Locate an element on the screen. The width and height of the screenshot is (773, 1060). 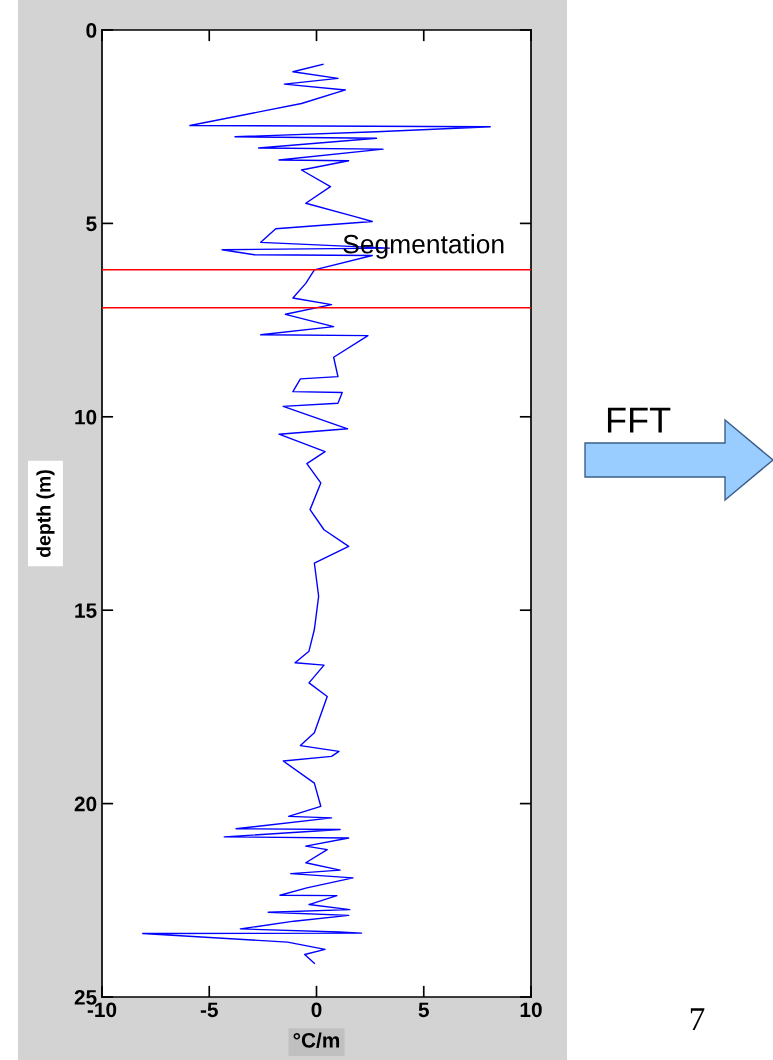
x-tick-label: 0 is located at coordinates (316, 1010).